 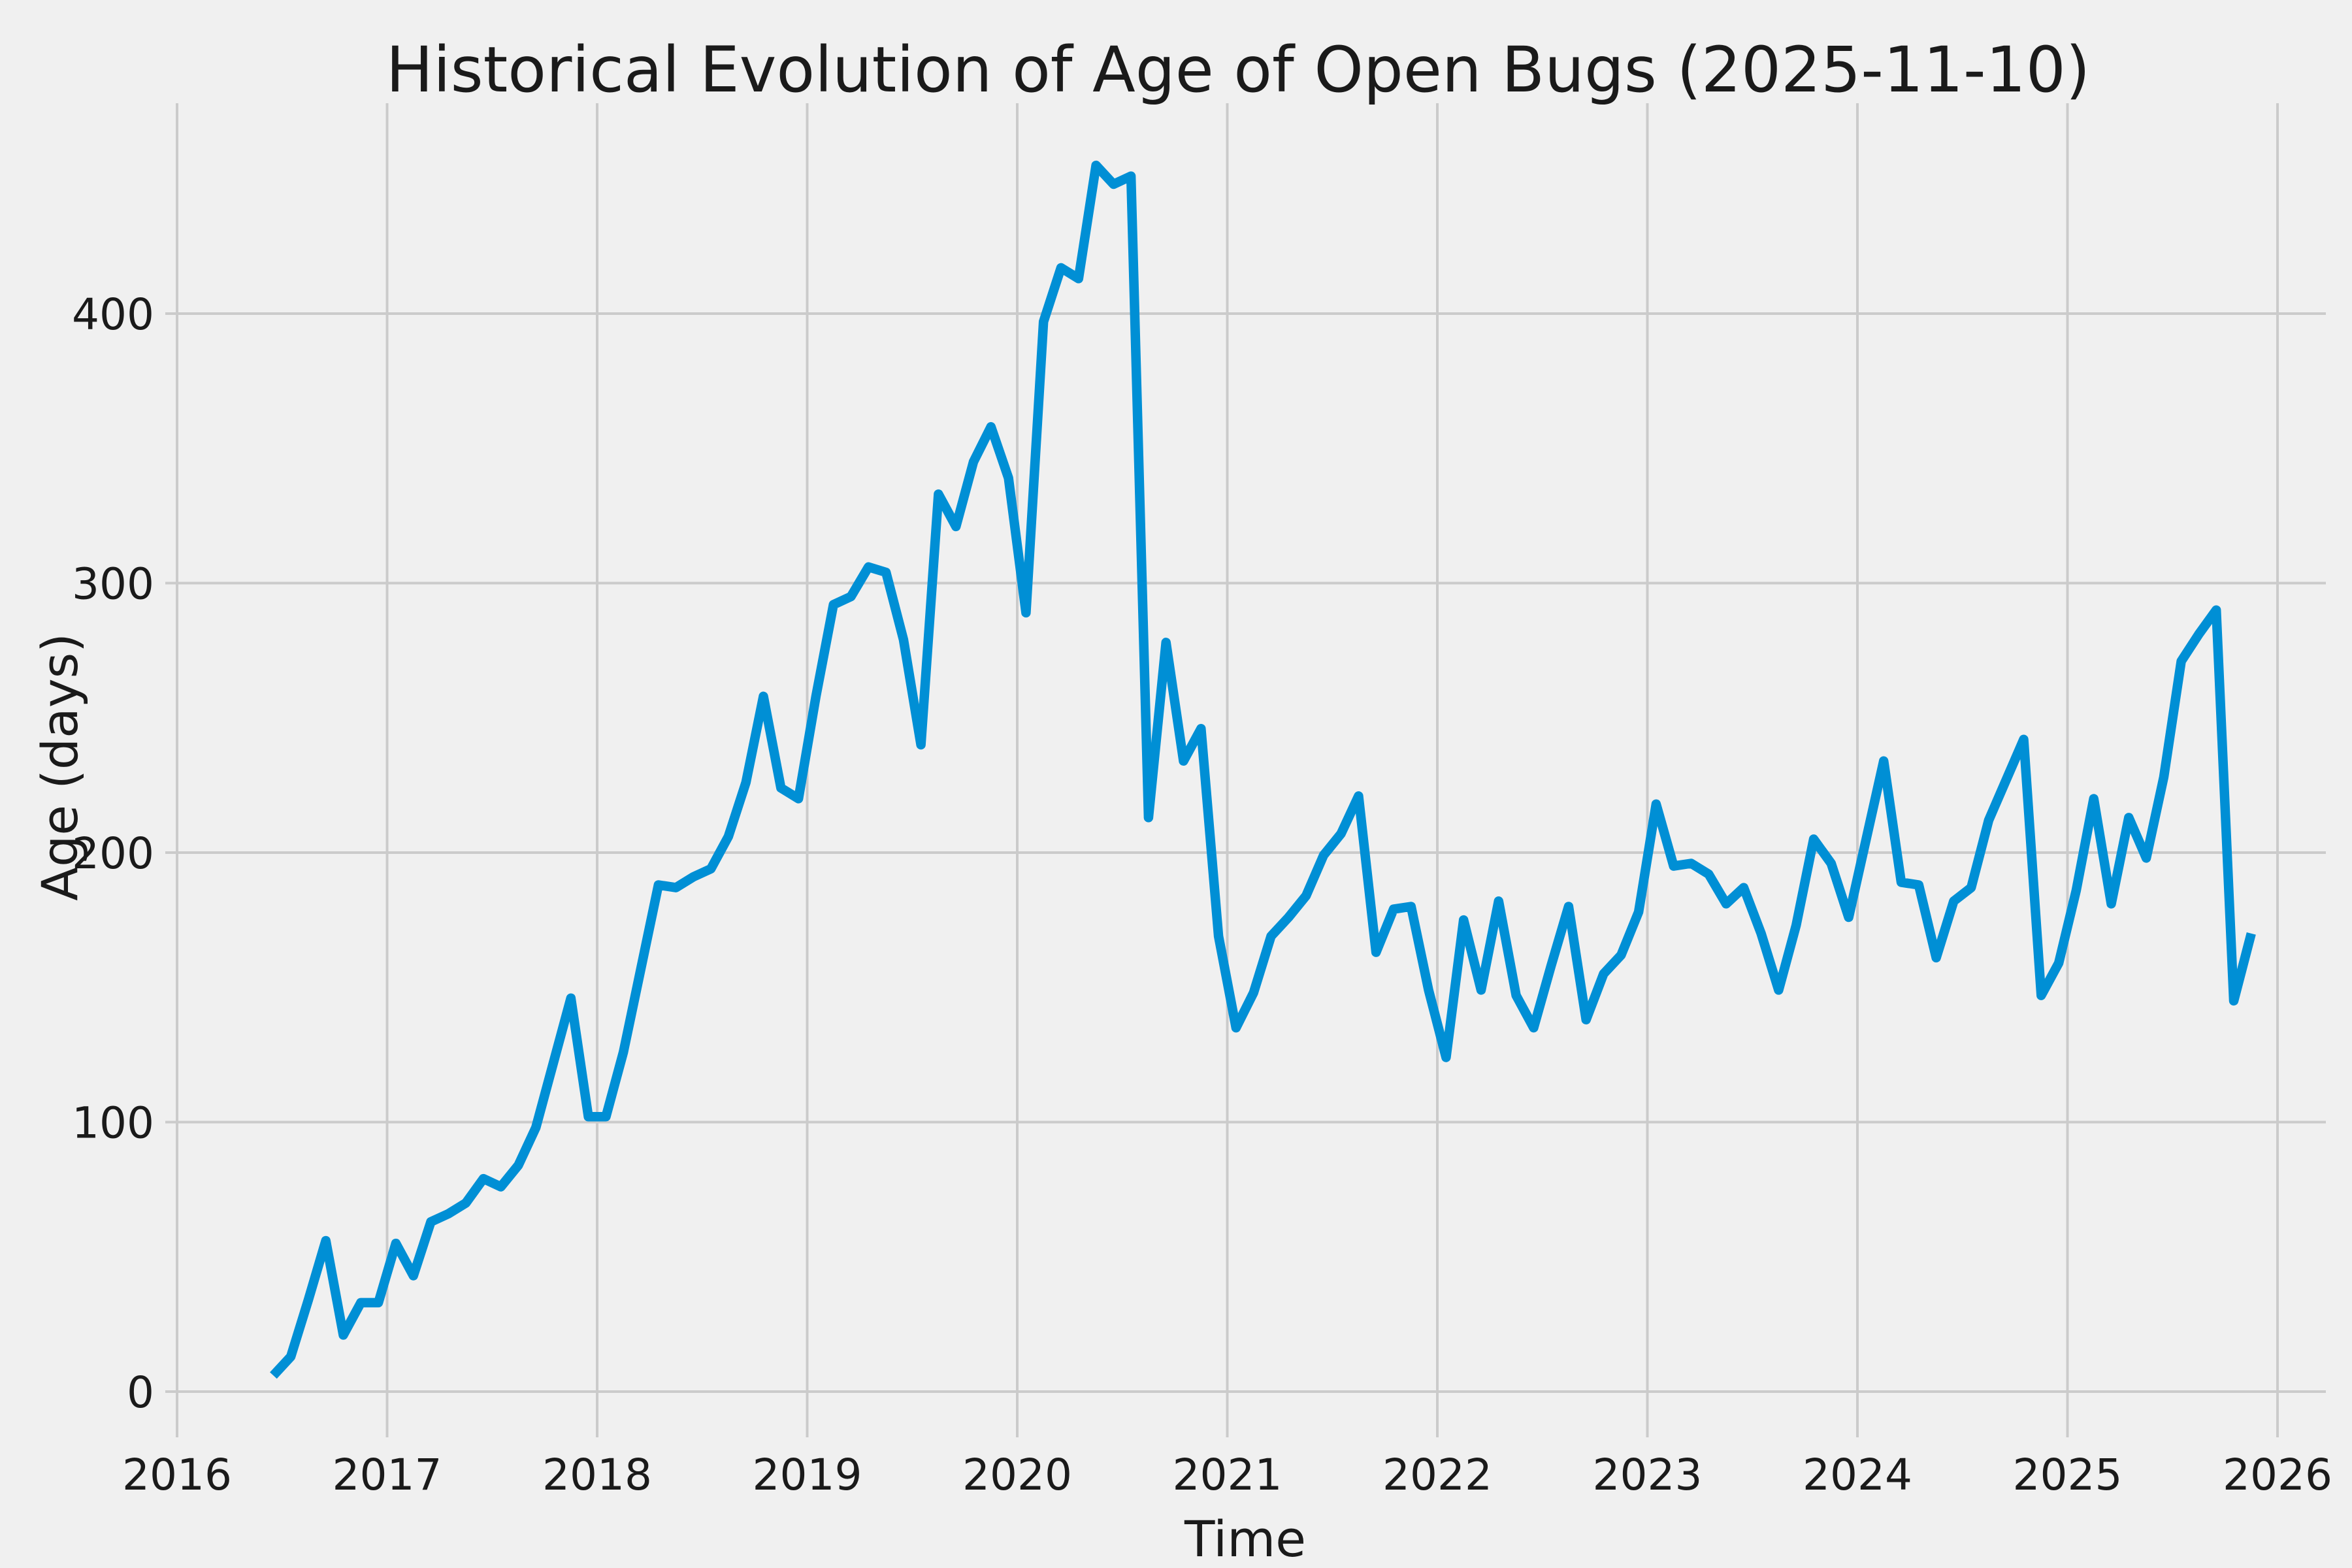 What do you see at coordinates (387, 1475) in the screenshot?
I see `x-tick-label-2017: 2017` at bounding box center [387, 1475].